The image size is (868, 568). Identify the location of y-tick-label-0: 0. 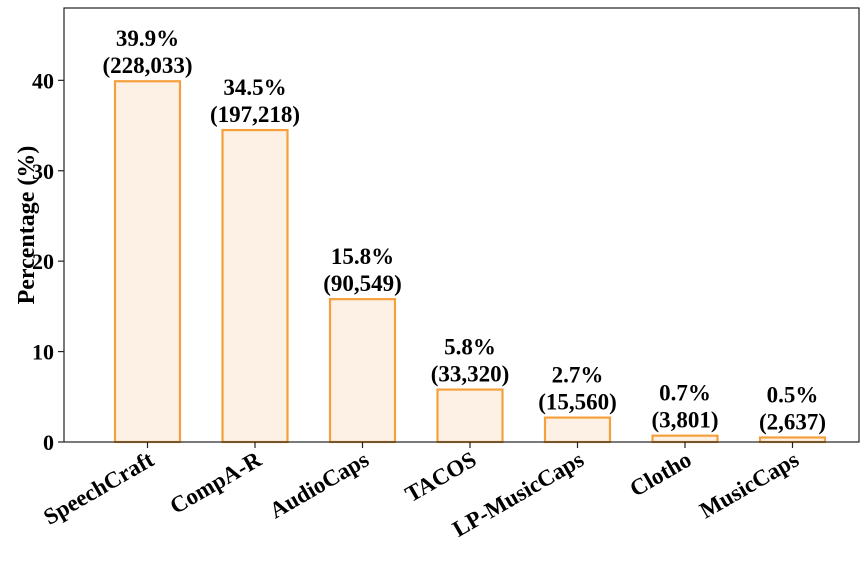
(48, 442).